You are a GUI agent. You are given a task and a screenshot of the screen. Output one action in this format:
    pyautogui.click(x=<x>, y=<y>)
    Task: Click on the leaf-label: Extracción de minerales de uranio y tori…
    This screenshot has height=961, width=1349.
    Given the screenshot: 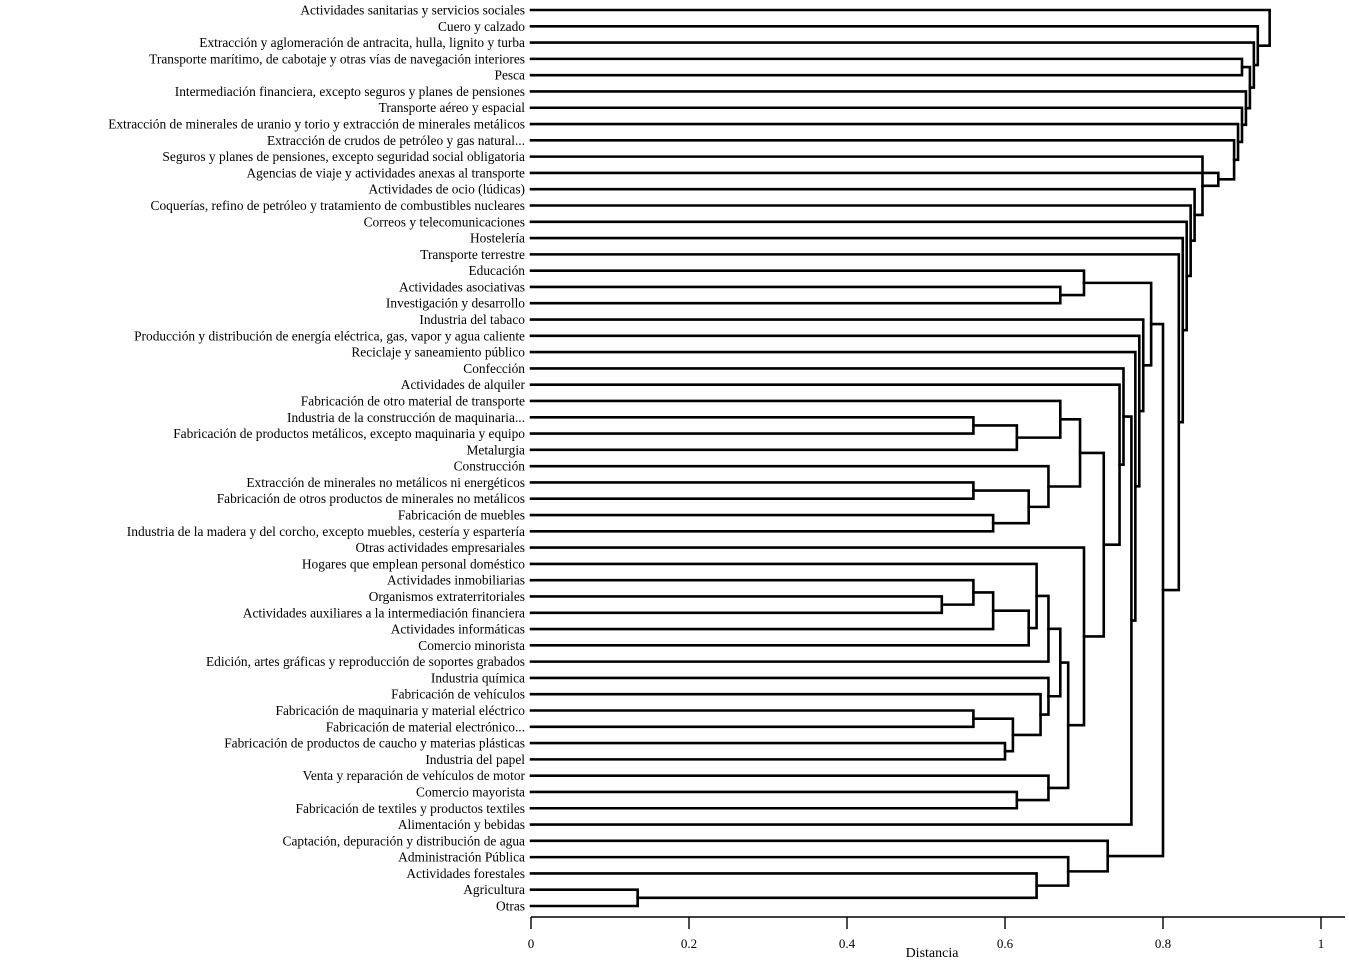 What is the action you would take?
    pyautogui.click(x=316, y=124)
    